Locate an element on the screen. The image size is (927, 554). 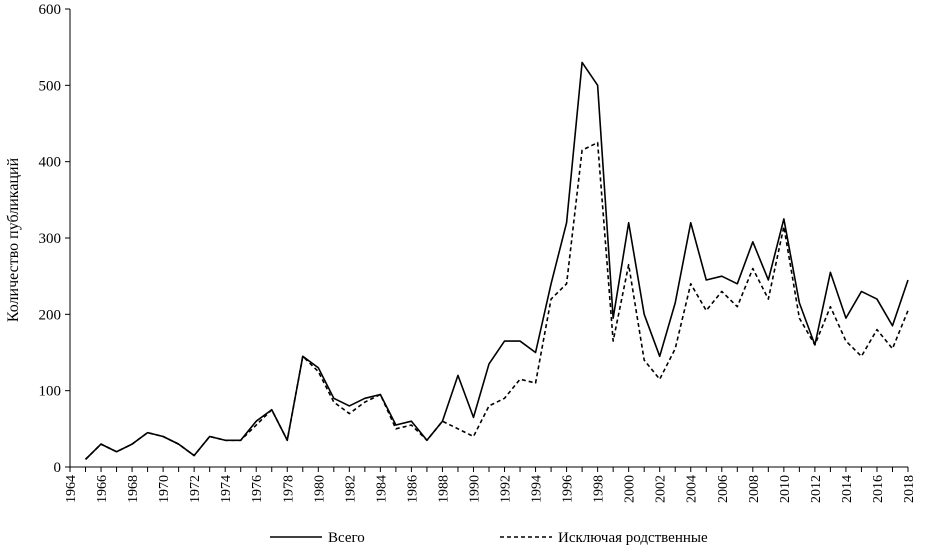
x-tick-label: 1996 is located at coordinates (568, 489).